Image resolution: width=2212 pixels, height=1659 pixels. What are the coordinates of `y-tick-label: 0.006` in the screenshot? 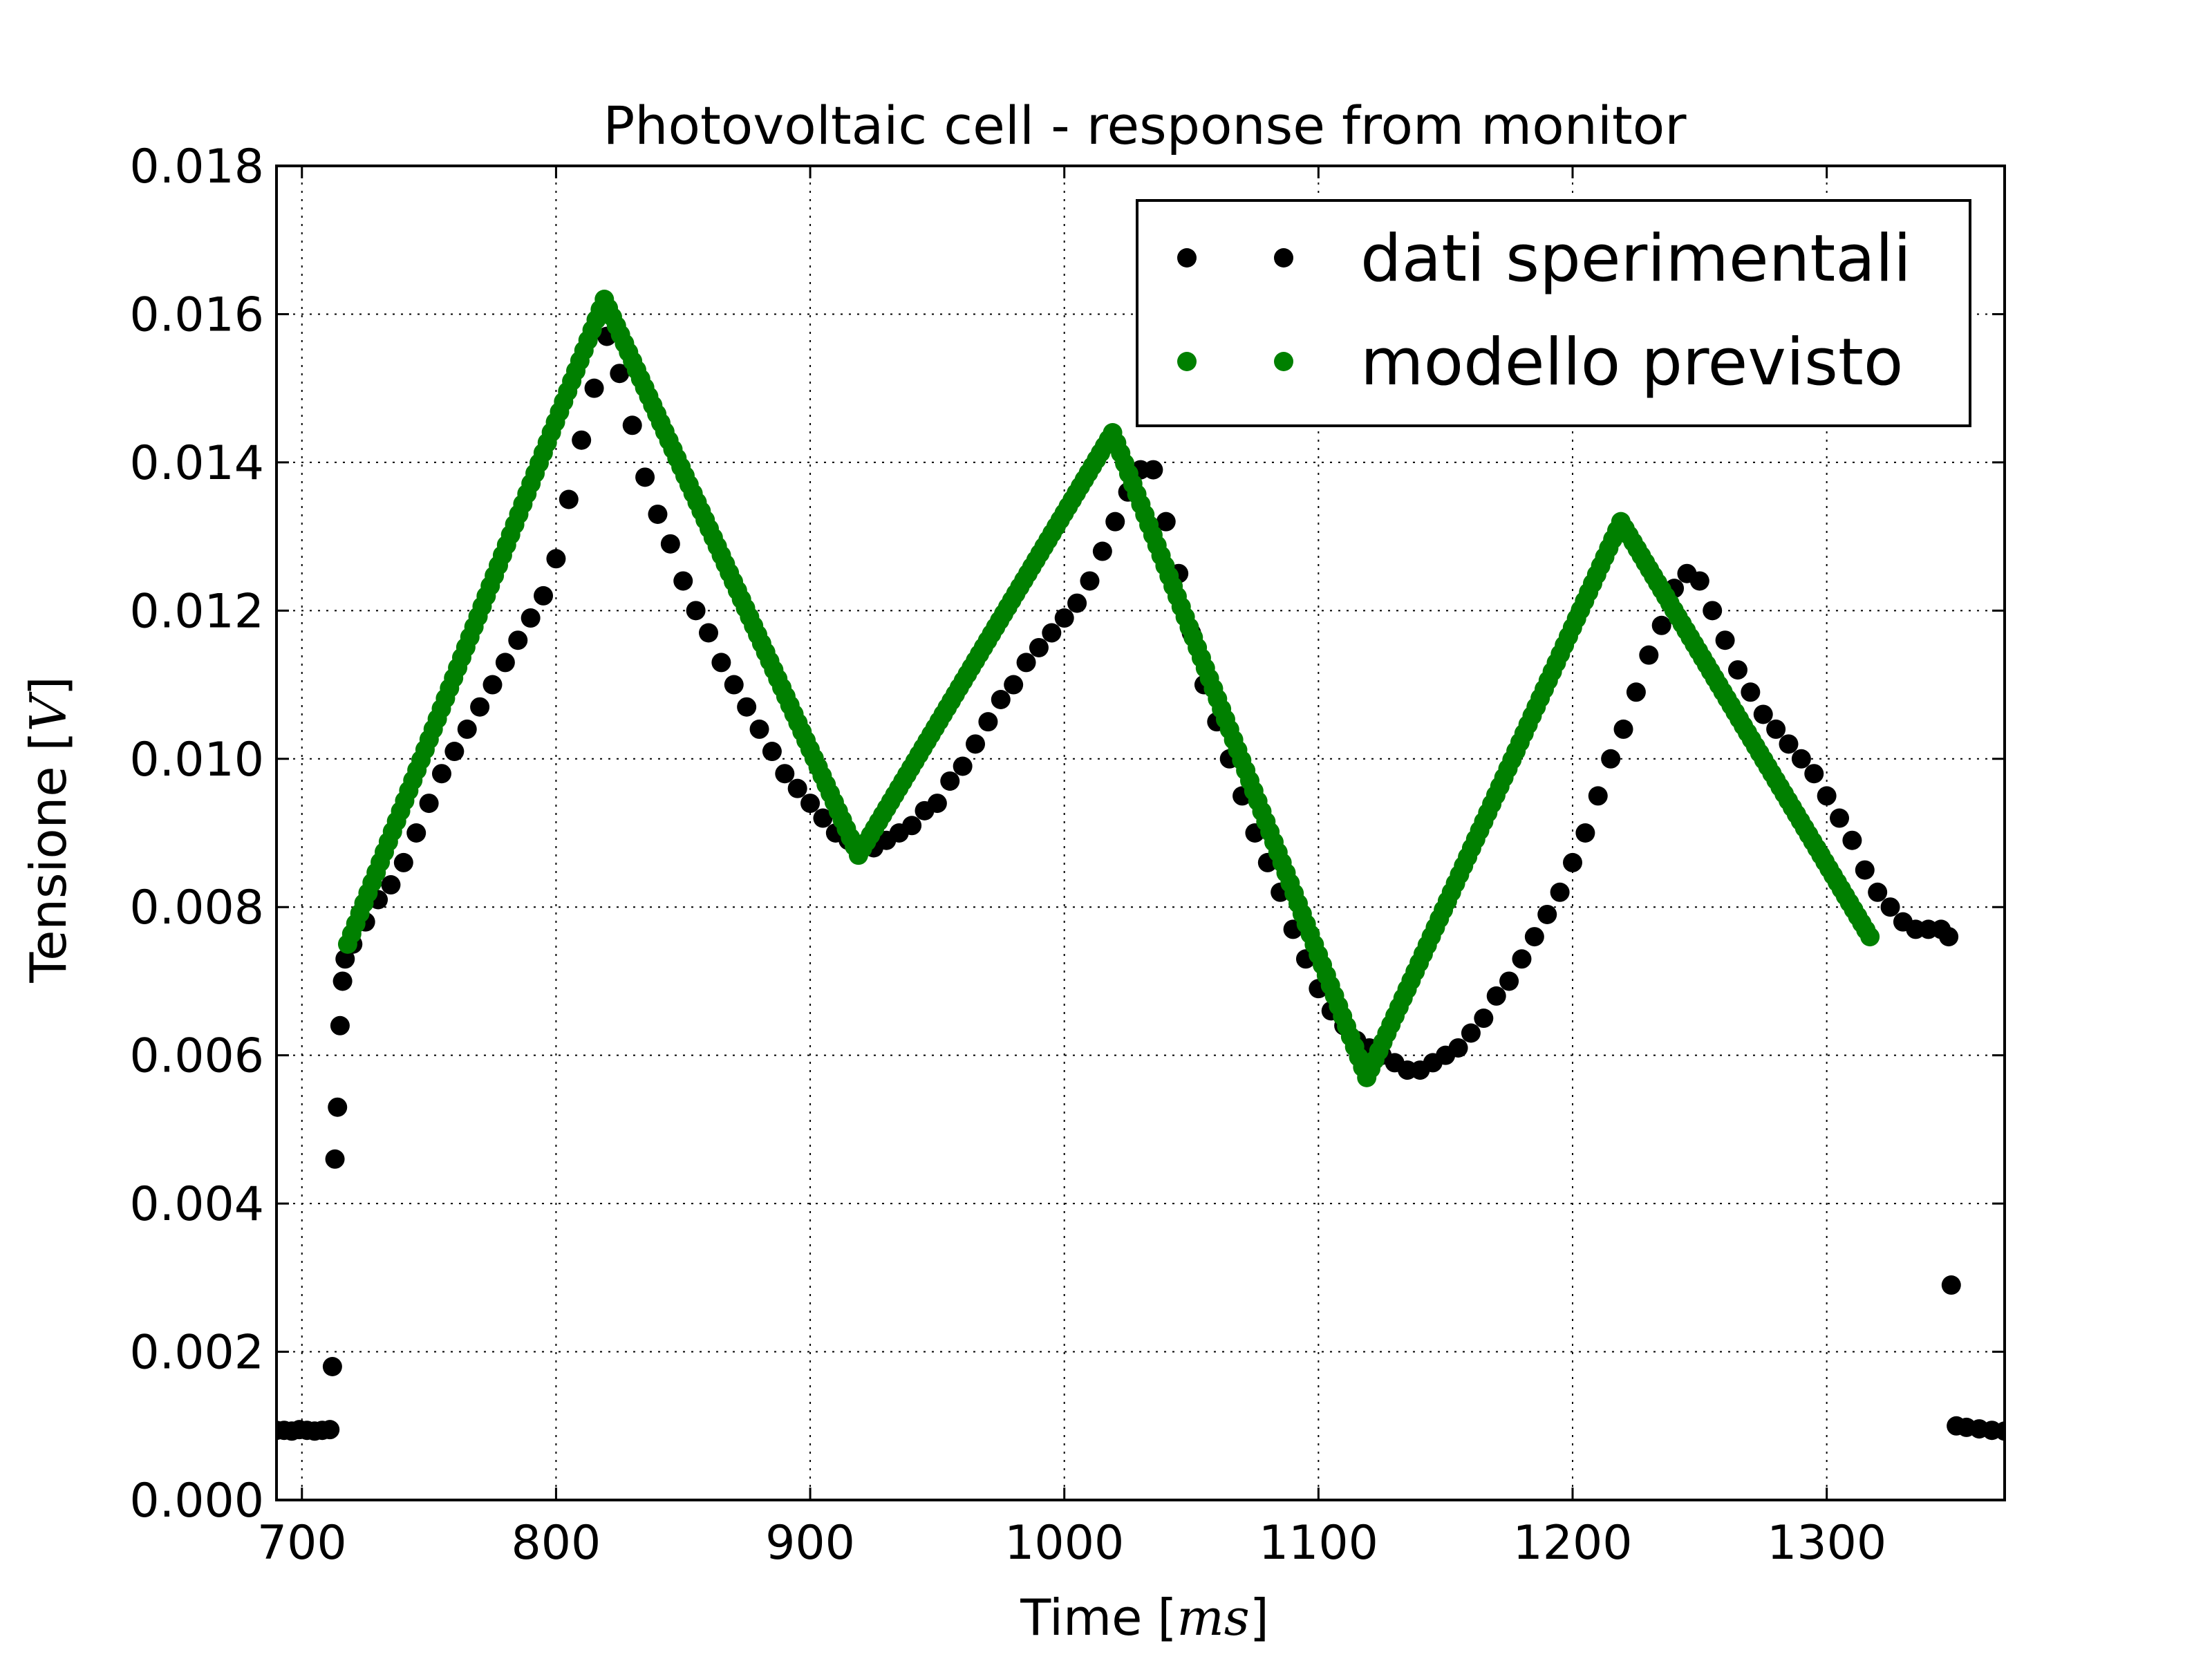 It's located at (197, 1056).